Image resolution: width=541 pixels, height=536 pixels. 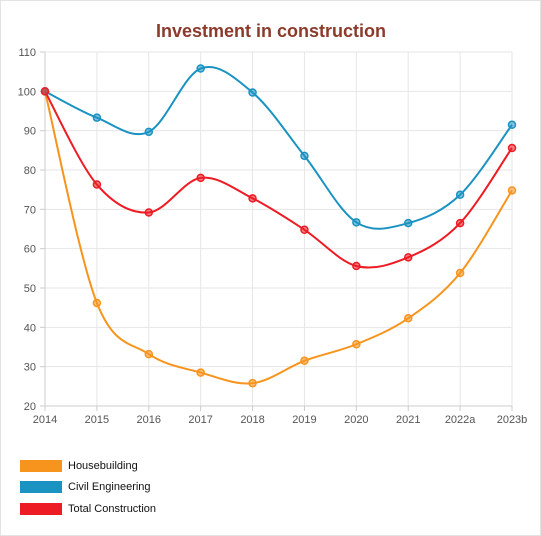 What do you see at coordinates (30, 250) in the screenshot?
I see `y-tick-label: 60` at bounding box center [30, 250].